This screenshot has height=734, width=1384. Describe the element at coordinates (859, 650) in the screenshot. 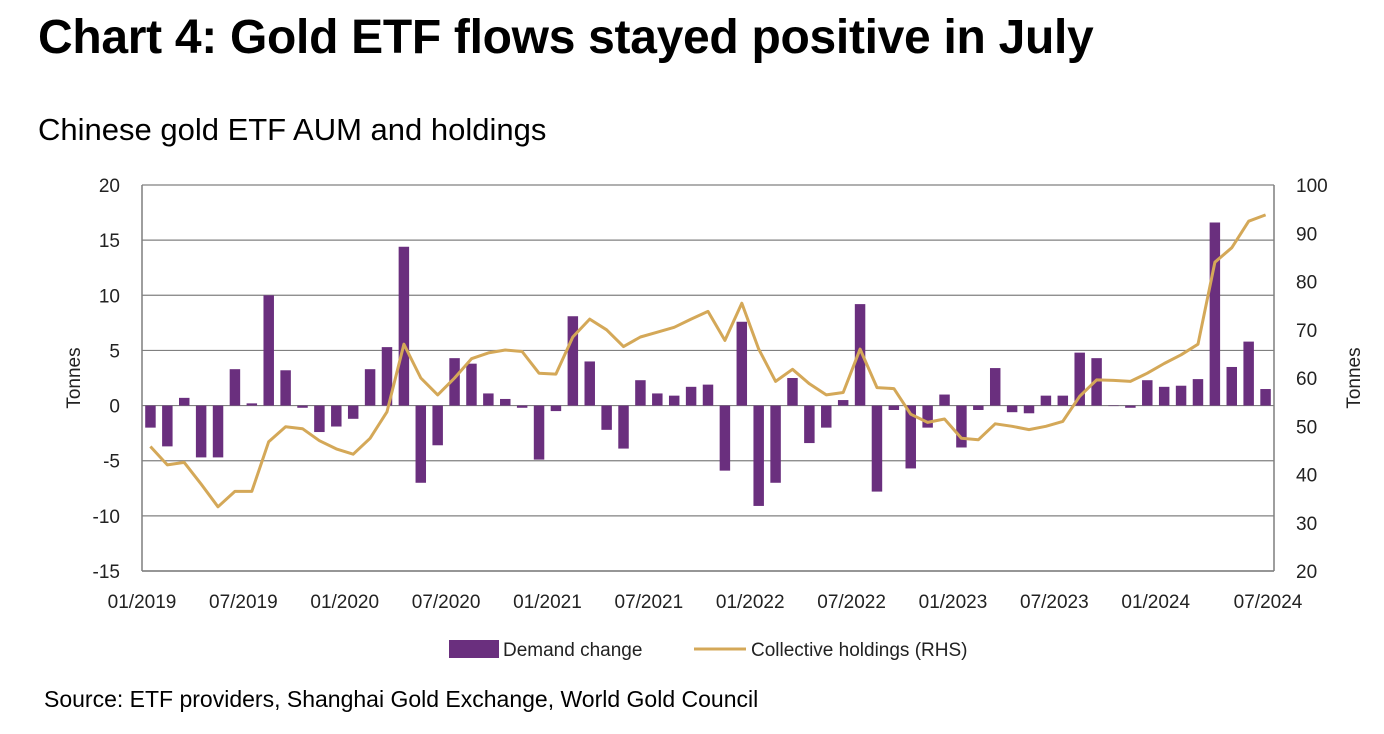

I see `legend-label-holdings: Collective holdings (RHS)` at that location.